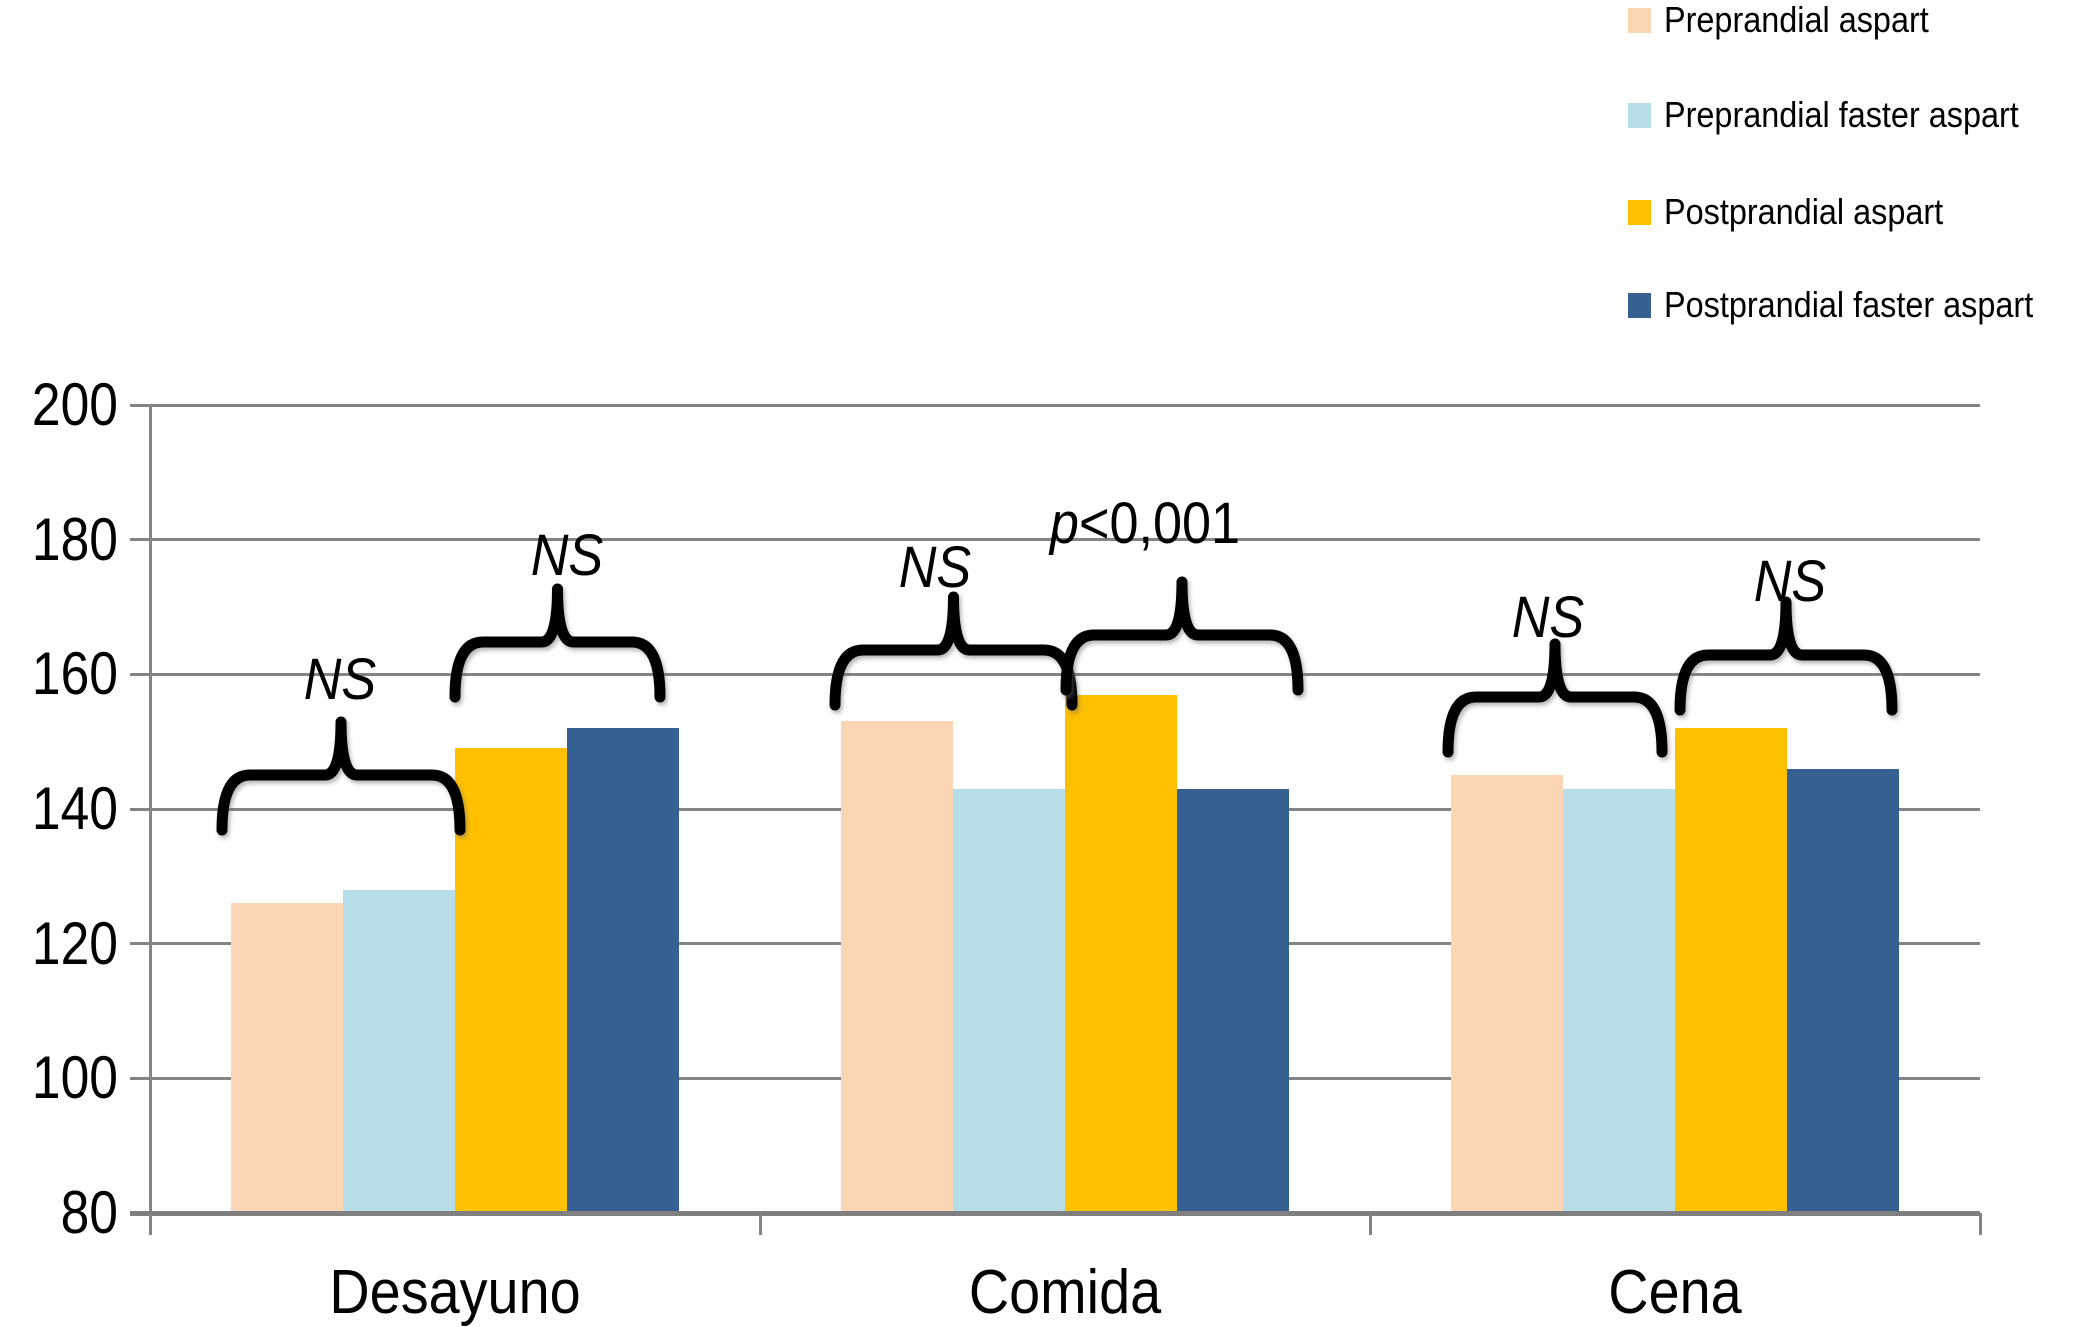 The width and height of the screenshot is (2091, 1327). What do you see at coordinates (399, 1051) in the screenshot?
I see `bar-desayuno-preprandial-faster-aspart` at bounding box center [399, 1051].